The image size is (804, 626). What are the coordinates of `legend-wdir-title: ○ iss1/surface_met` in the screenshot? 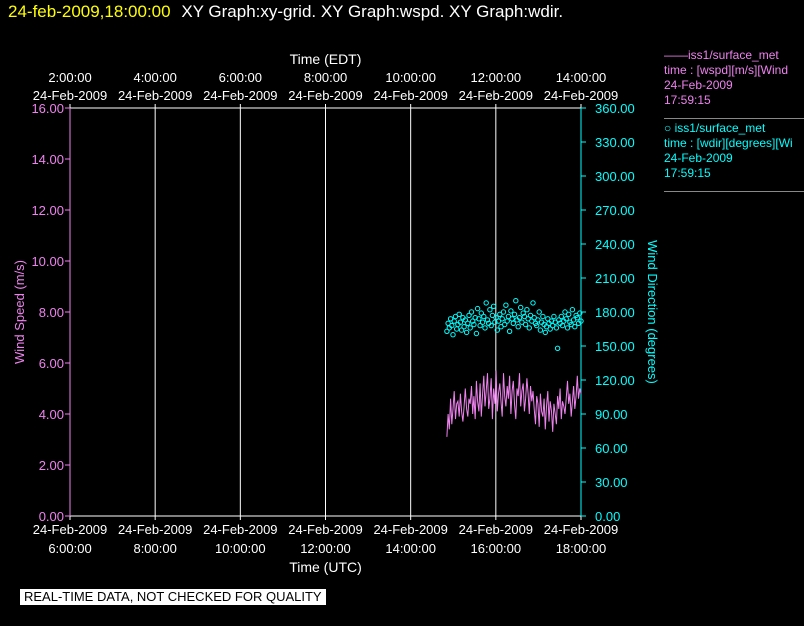 It's located at (734, 128).